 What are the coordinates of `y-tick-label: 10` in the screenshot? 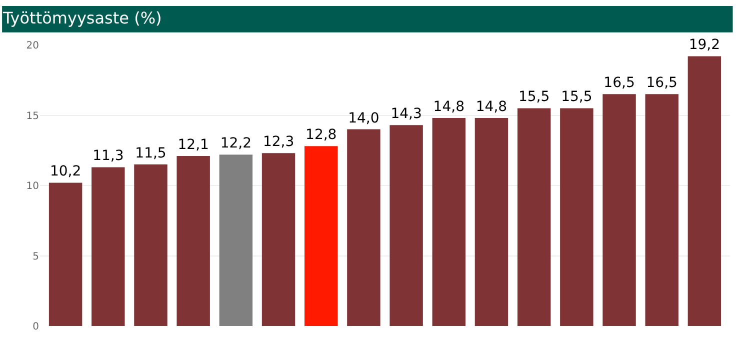 It's located at (32, 186).